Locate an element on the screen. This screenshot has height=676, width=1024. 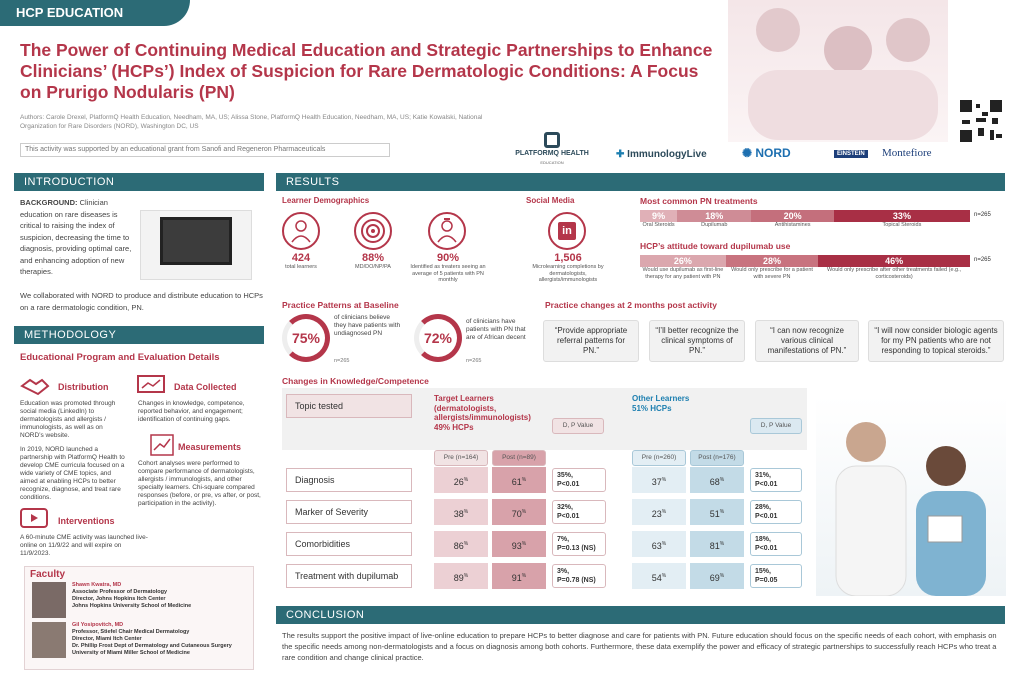
row-topic: Treatment with dupilumab is located at coordinates (349, 576).